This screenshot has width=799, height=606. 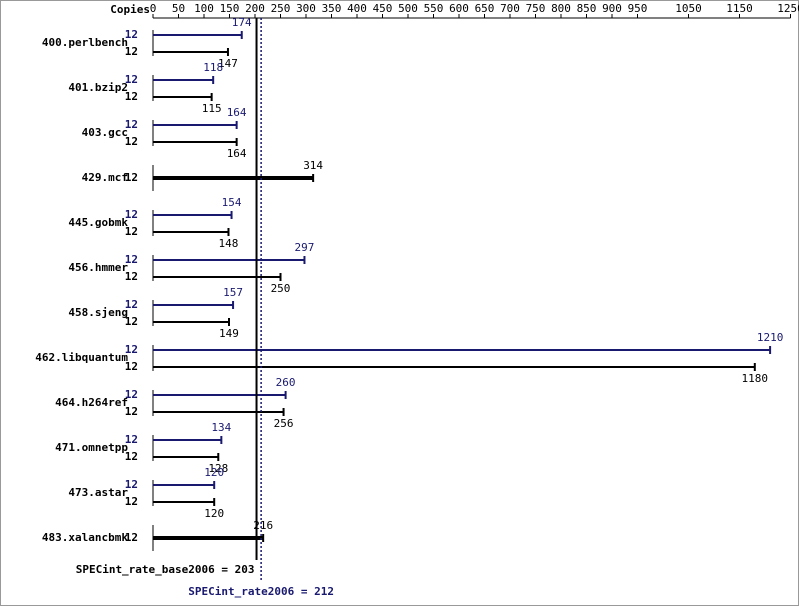 I want to click on value-label: 1180, so click(x=755, y=378).